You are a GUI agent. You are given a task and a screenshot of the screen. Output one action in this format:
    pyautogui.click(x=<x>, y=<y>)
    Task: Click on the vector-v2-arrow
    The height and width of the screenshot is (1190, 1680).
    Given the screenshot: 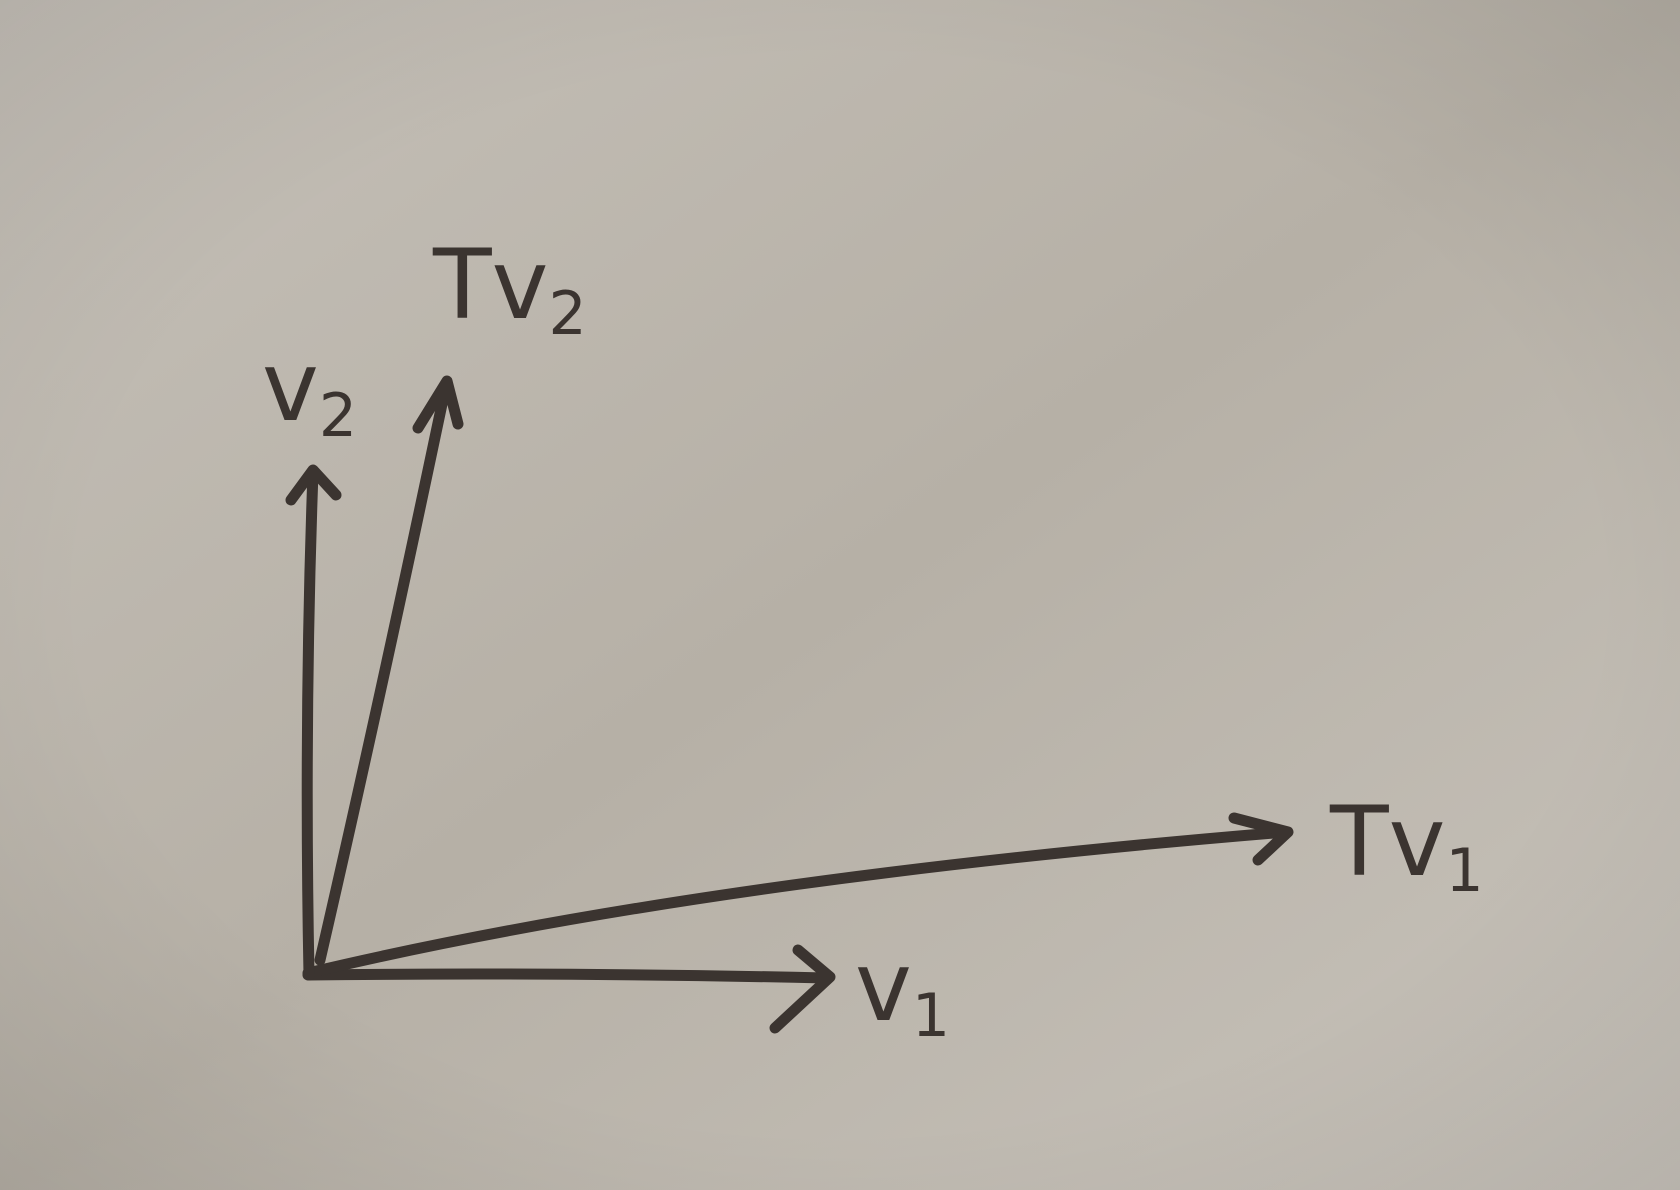 What is the action you would take?
    pyautogui.click(x=313, y=722)
    